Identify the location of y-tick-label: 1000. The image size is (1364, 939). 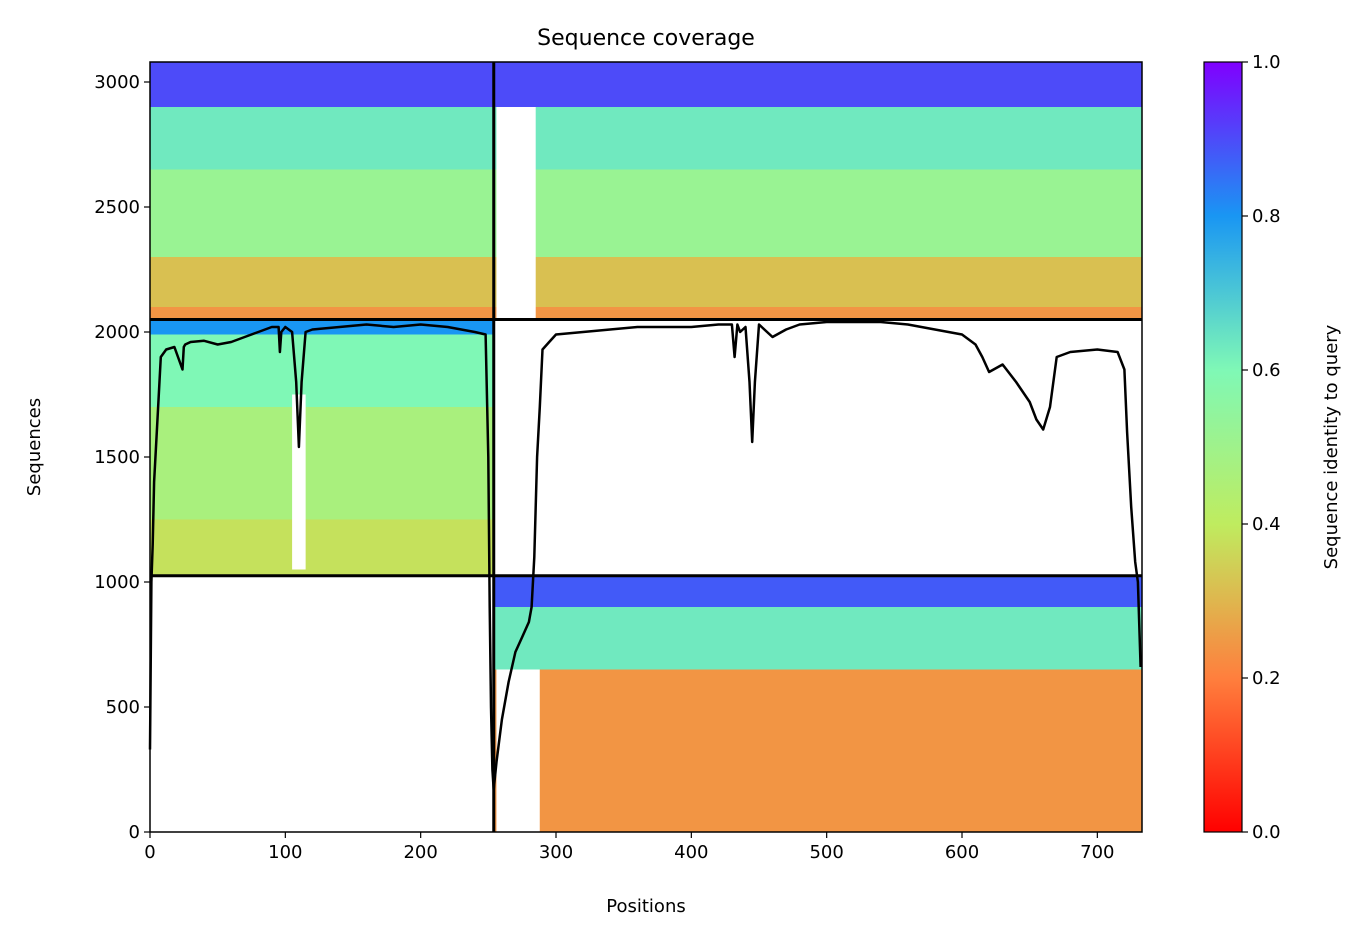
(117, 582).